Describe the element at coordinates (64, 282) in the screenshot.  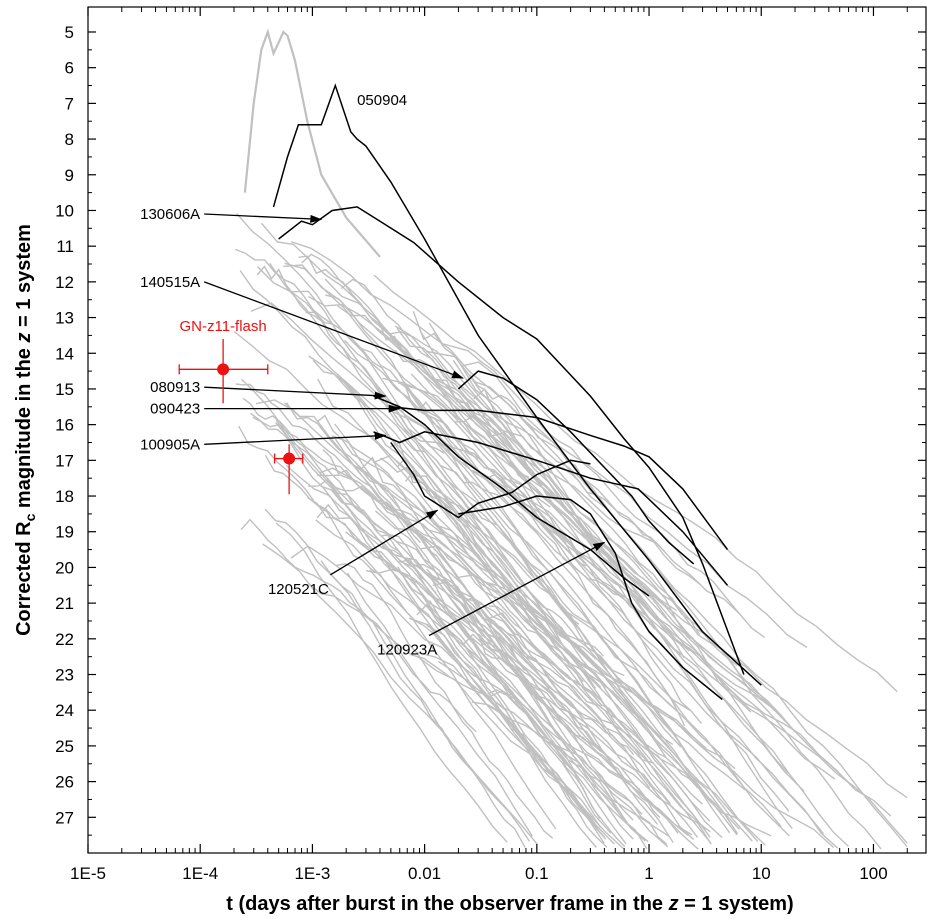
I see `y-tick-label: 12` at that location.